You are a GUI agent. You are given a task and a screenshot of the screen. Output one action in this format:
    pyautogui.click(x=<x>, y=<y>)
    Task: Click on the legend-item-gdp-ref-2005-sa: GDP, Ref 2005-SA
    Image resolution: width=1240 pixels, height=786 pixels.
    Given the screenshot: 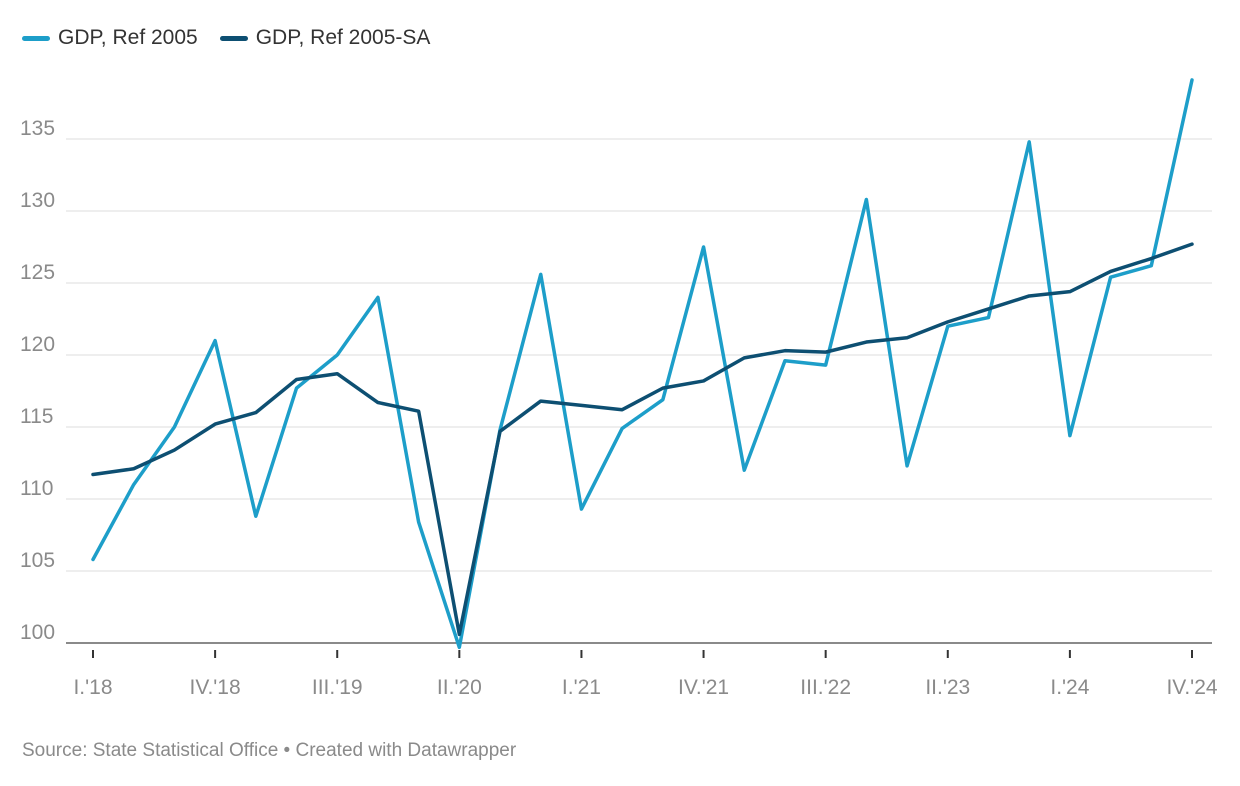 What is the action you would take?
    pyautogui.click(x=325, y=38)
    